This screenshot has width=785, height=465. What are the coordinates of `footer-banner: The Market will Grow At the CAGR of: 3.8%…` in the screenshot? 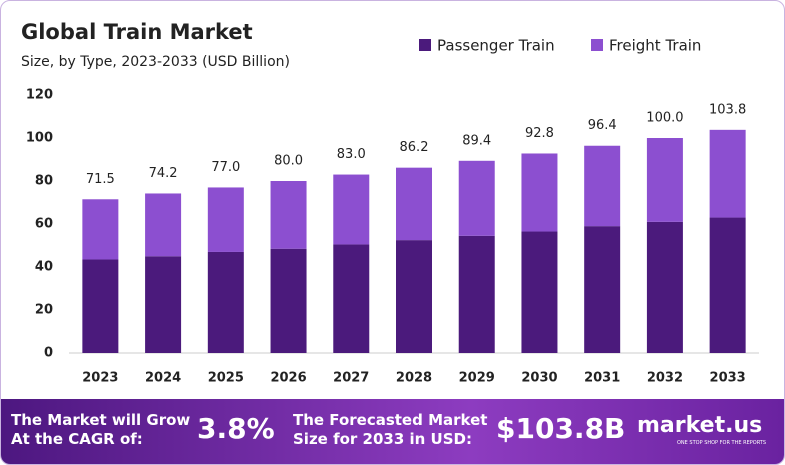 It's located at (392, 431).